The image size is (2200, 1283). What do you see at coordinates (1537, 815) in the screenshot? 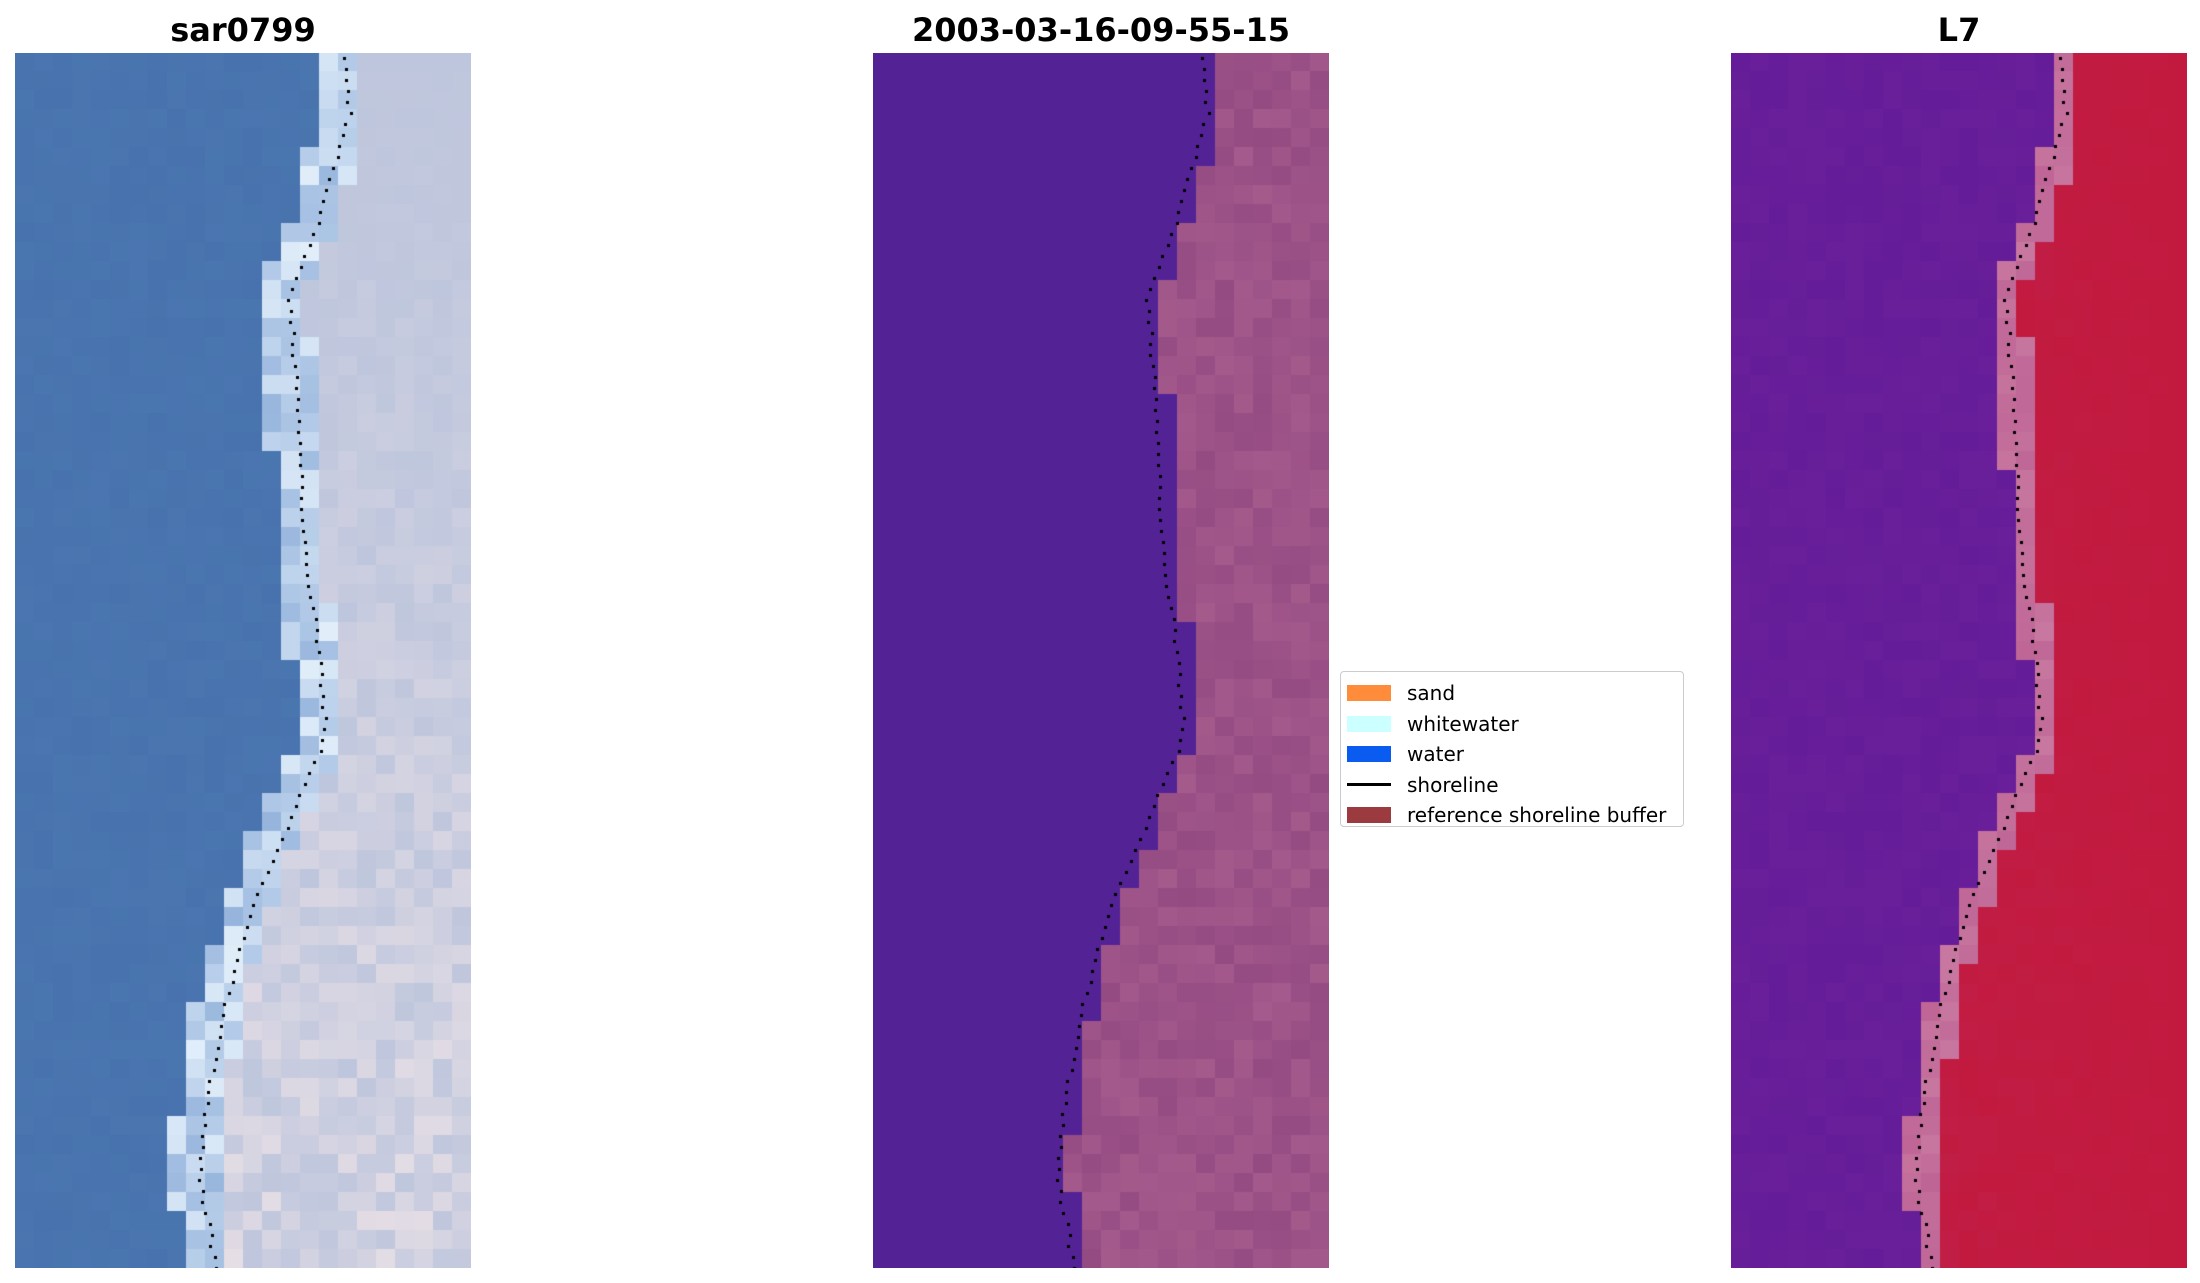
I see `legend-label: reference shoreline buffer` at bounding box center [1537, 815].